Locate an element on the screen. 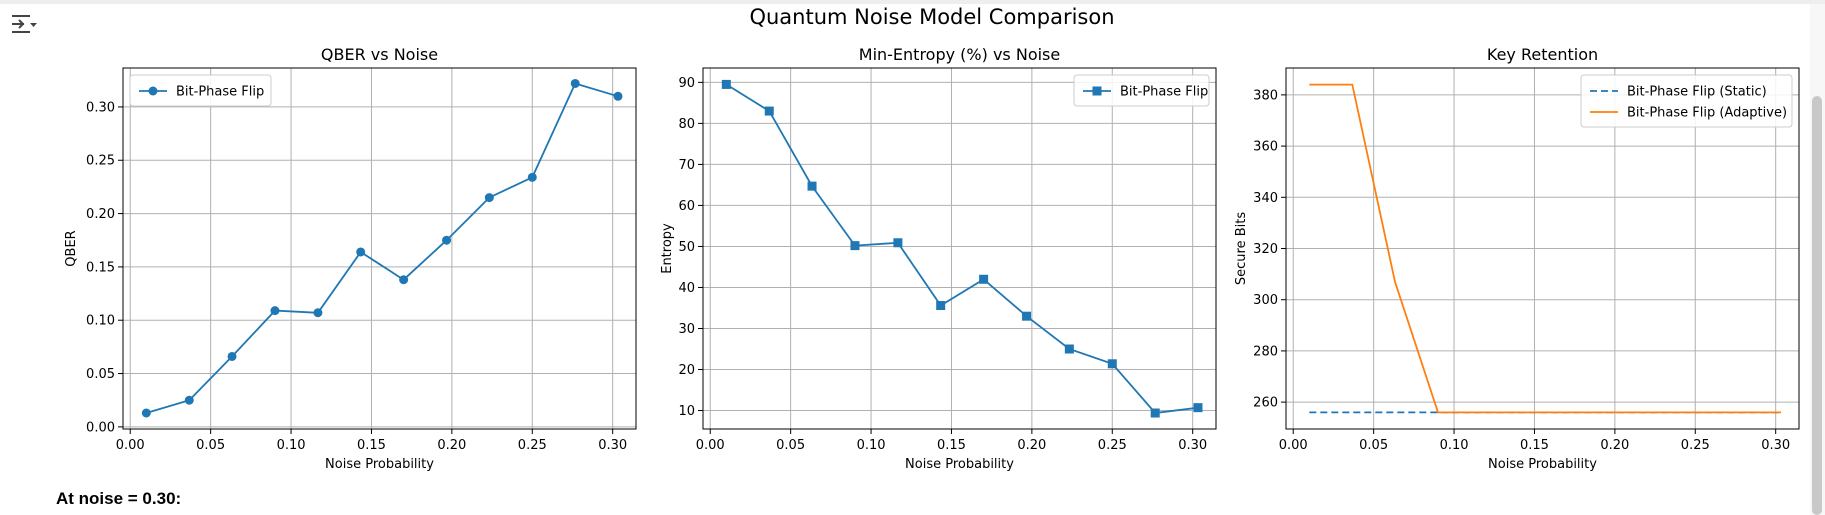 The image size is (1825, 515). y-tick-label: 80 is located at coordinates (686, 124).